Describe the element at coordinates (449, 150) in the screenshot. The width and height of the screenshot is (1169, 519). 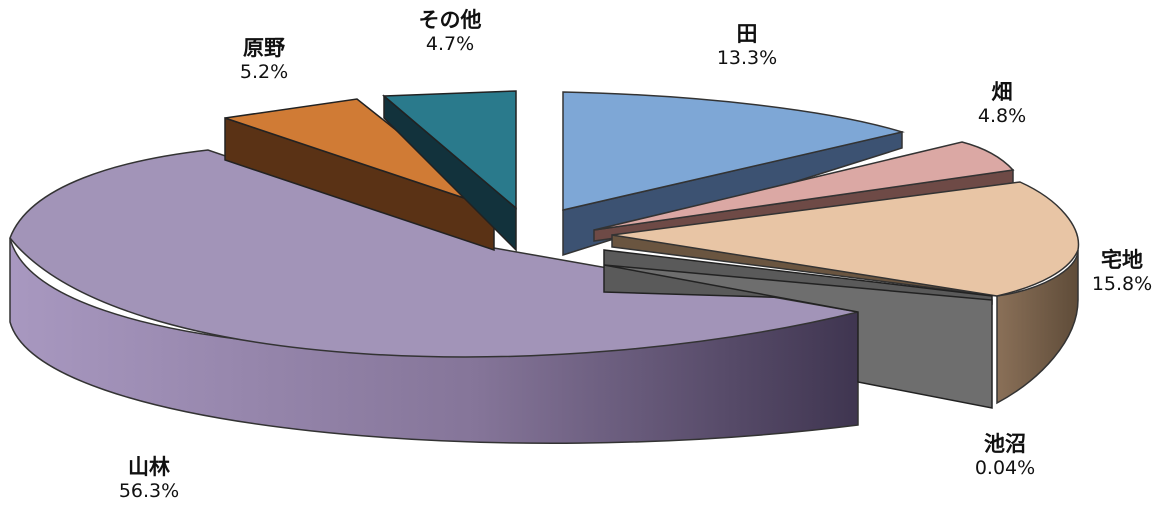
I see `slice-sonota-top` at that location.